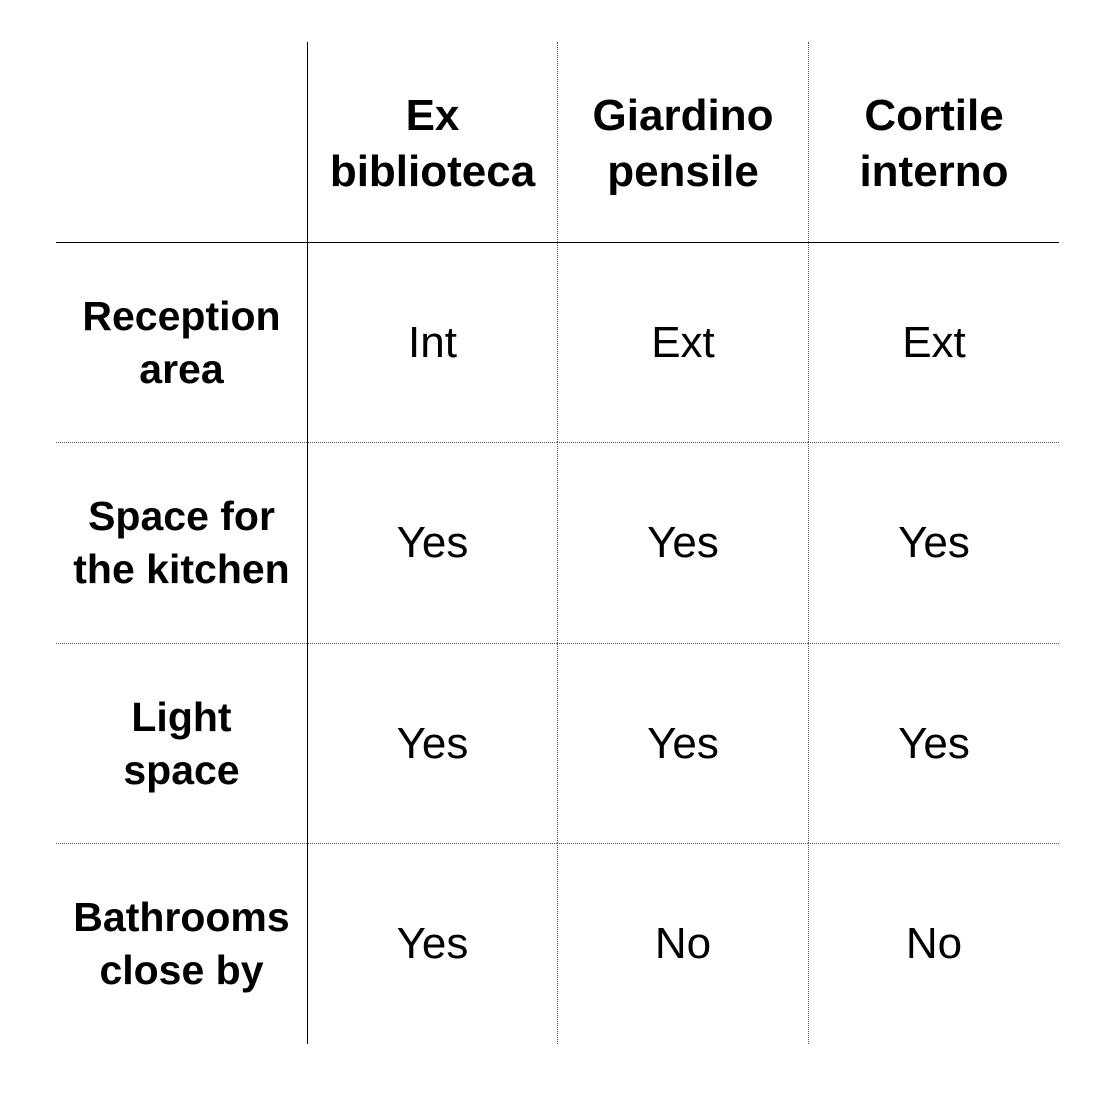  What do you see at coordinates (682, 142) in the screenshot?
I see `column-header-giardino-pensile: Giardino pensile` at bounding box center [682, 142].